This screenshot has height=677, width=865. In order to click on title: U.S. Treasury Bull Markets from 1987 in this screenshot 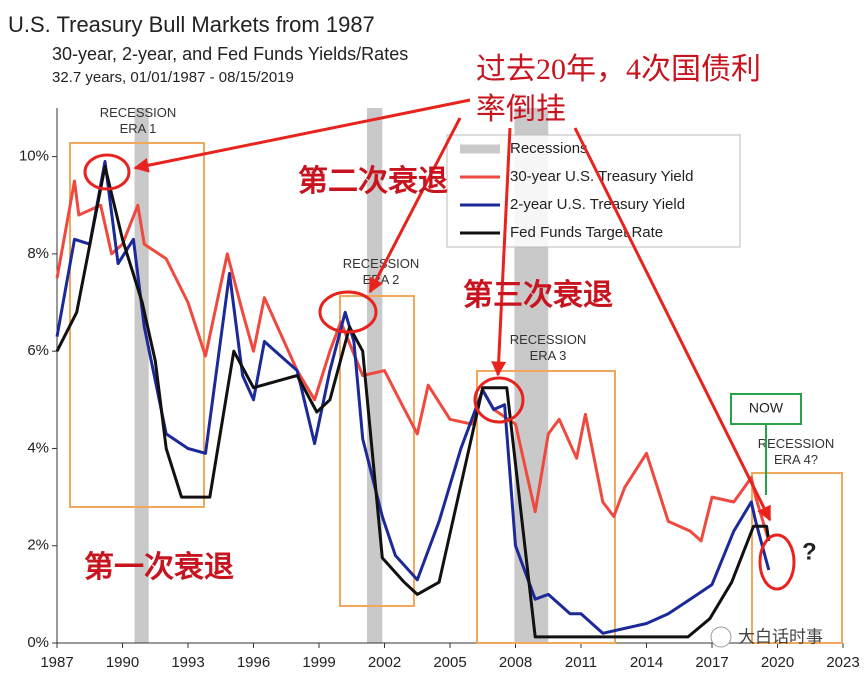, I will do `click(191, 24)`.